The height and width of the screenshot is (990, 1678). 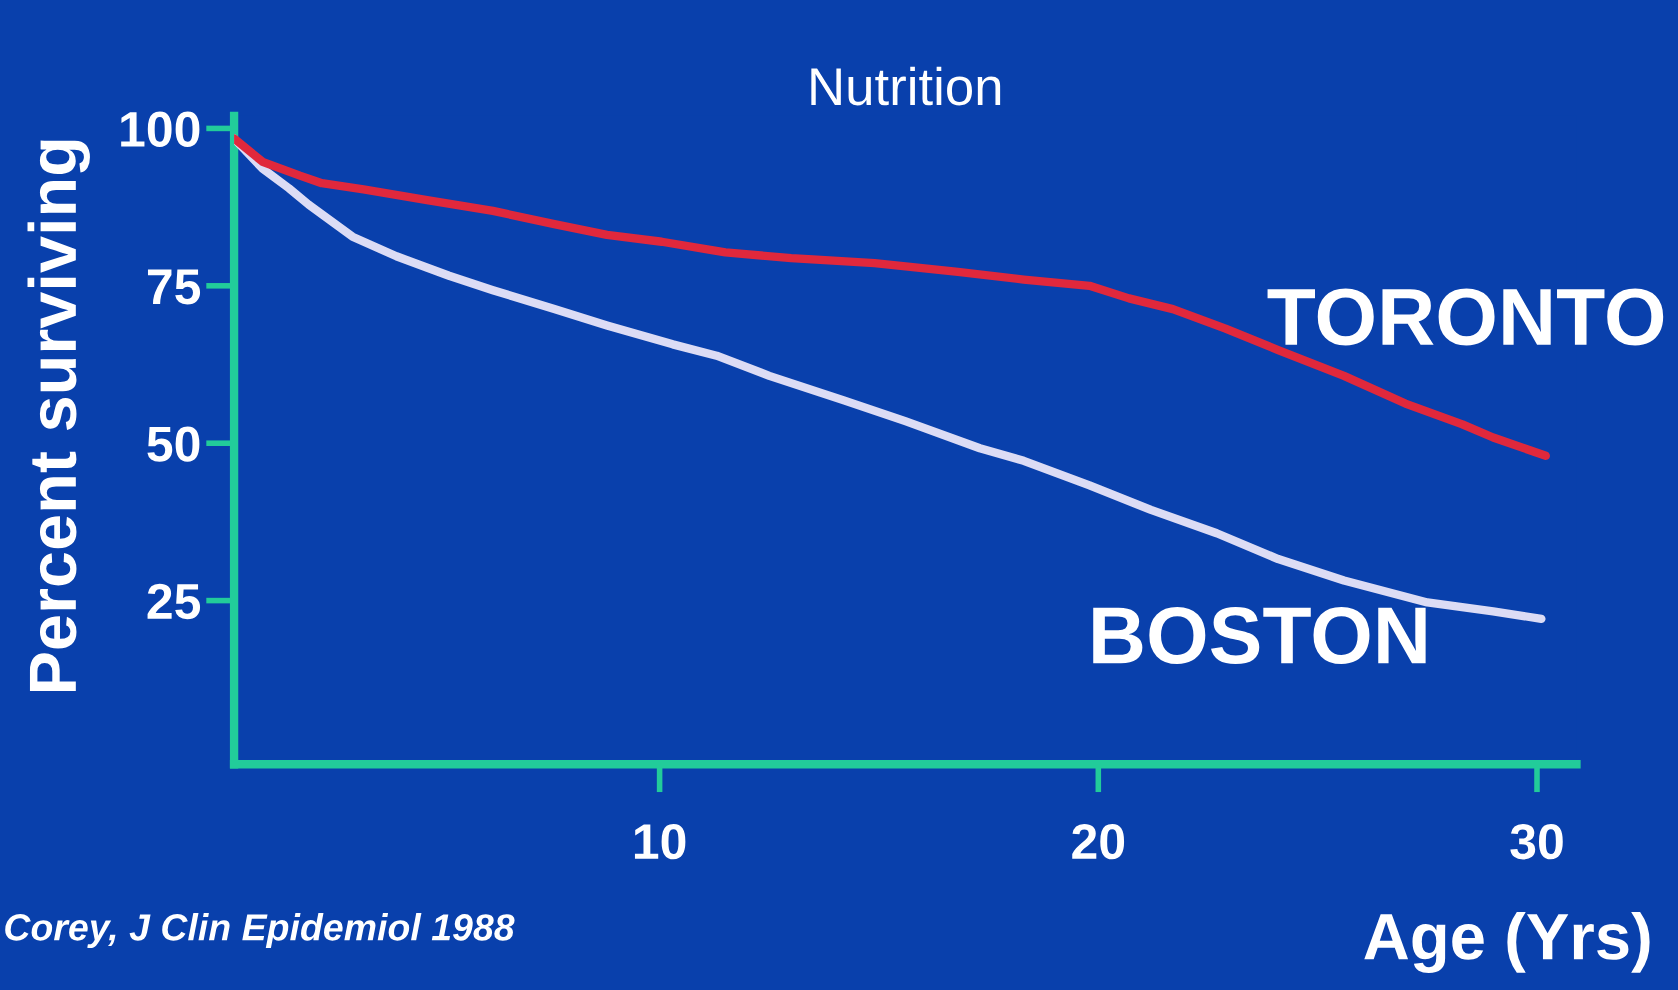 What do you see at coordinates (174, 287) in the screenshot?
I see `y-tick-label: 75` at bounding box center [174, 287].